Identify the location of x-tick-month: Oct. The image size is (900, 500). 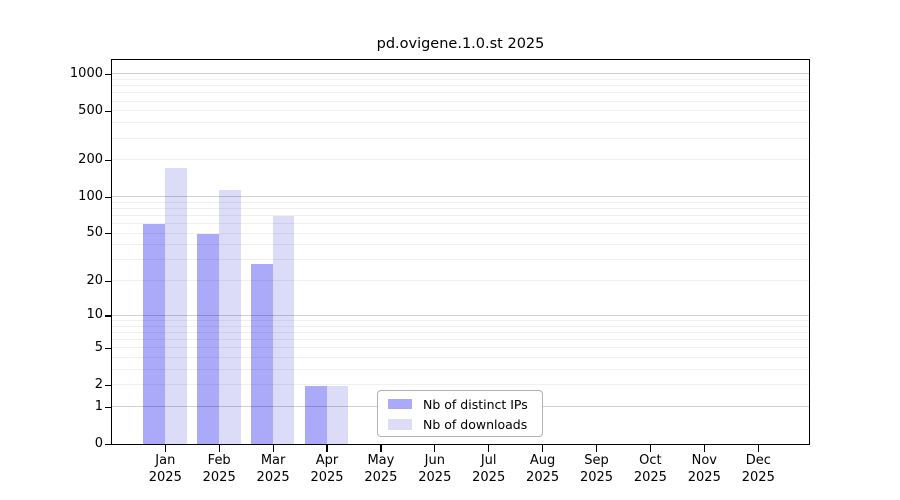
(650, 460).